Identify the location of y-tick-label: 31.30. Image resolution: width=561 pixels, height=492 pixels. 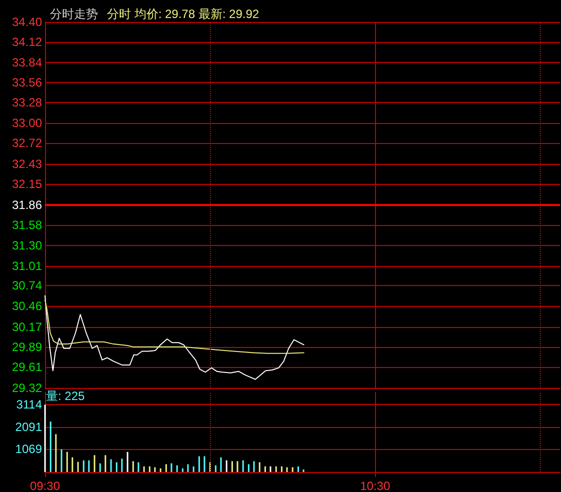
(27, 245).